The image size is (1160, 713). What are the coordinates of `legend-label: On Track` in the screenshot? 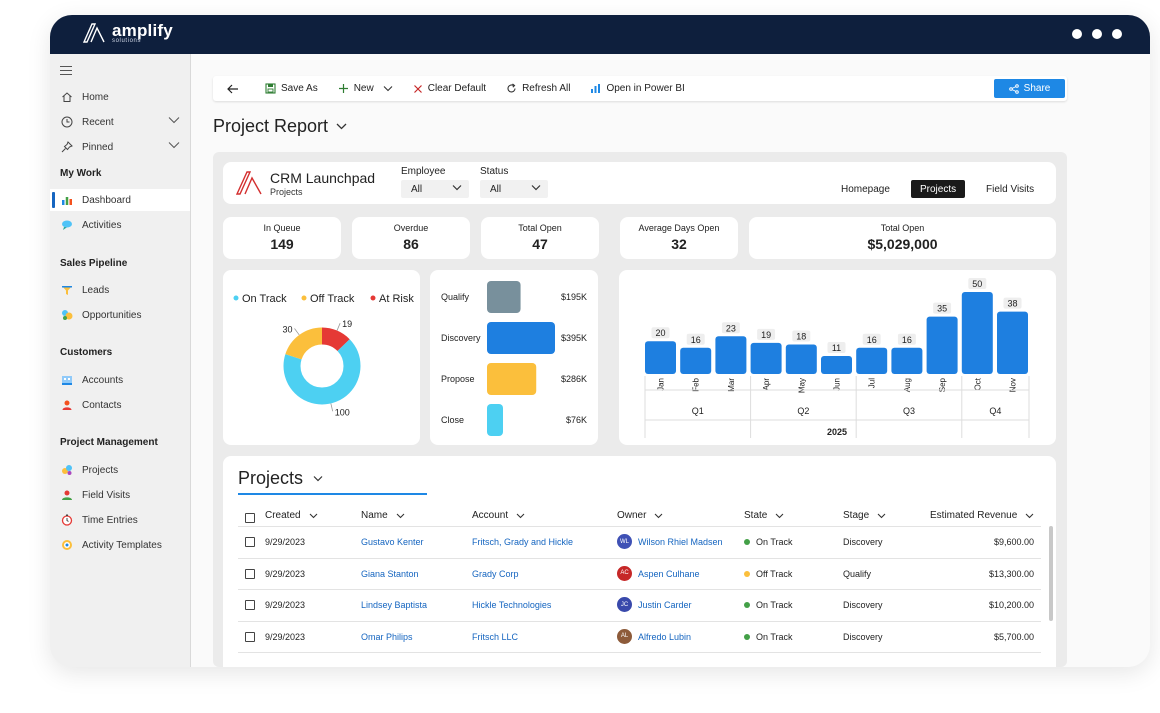 It's located at (264, 299).